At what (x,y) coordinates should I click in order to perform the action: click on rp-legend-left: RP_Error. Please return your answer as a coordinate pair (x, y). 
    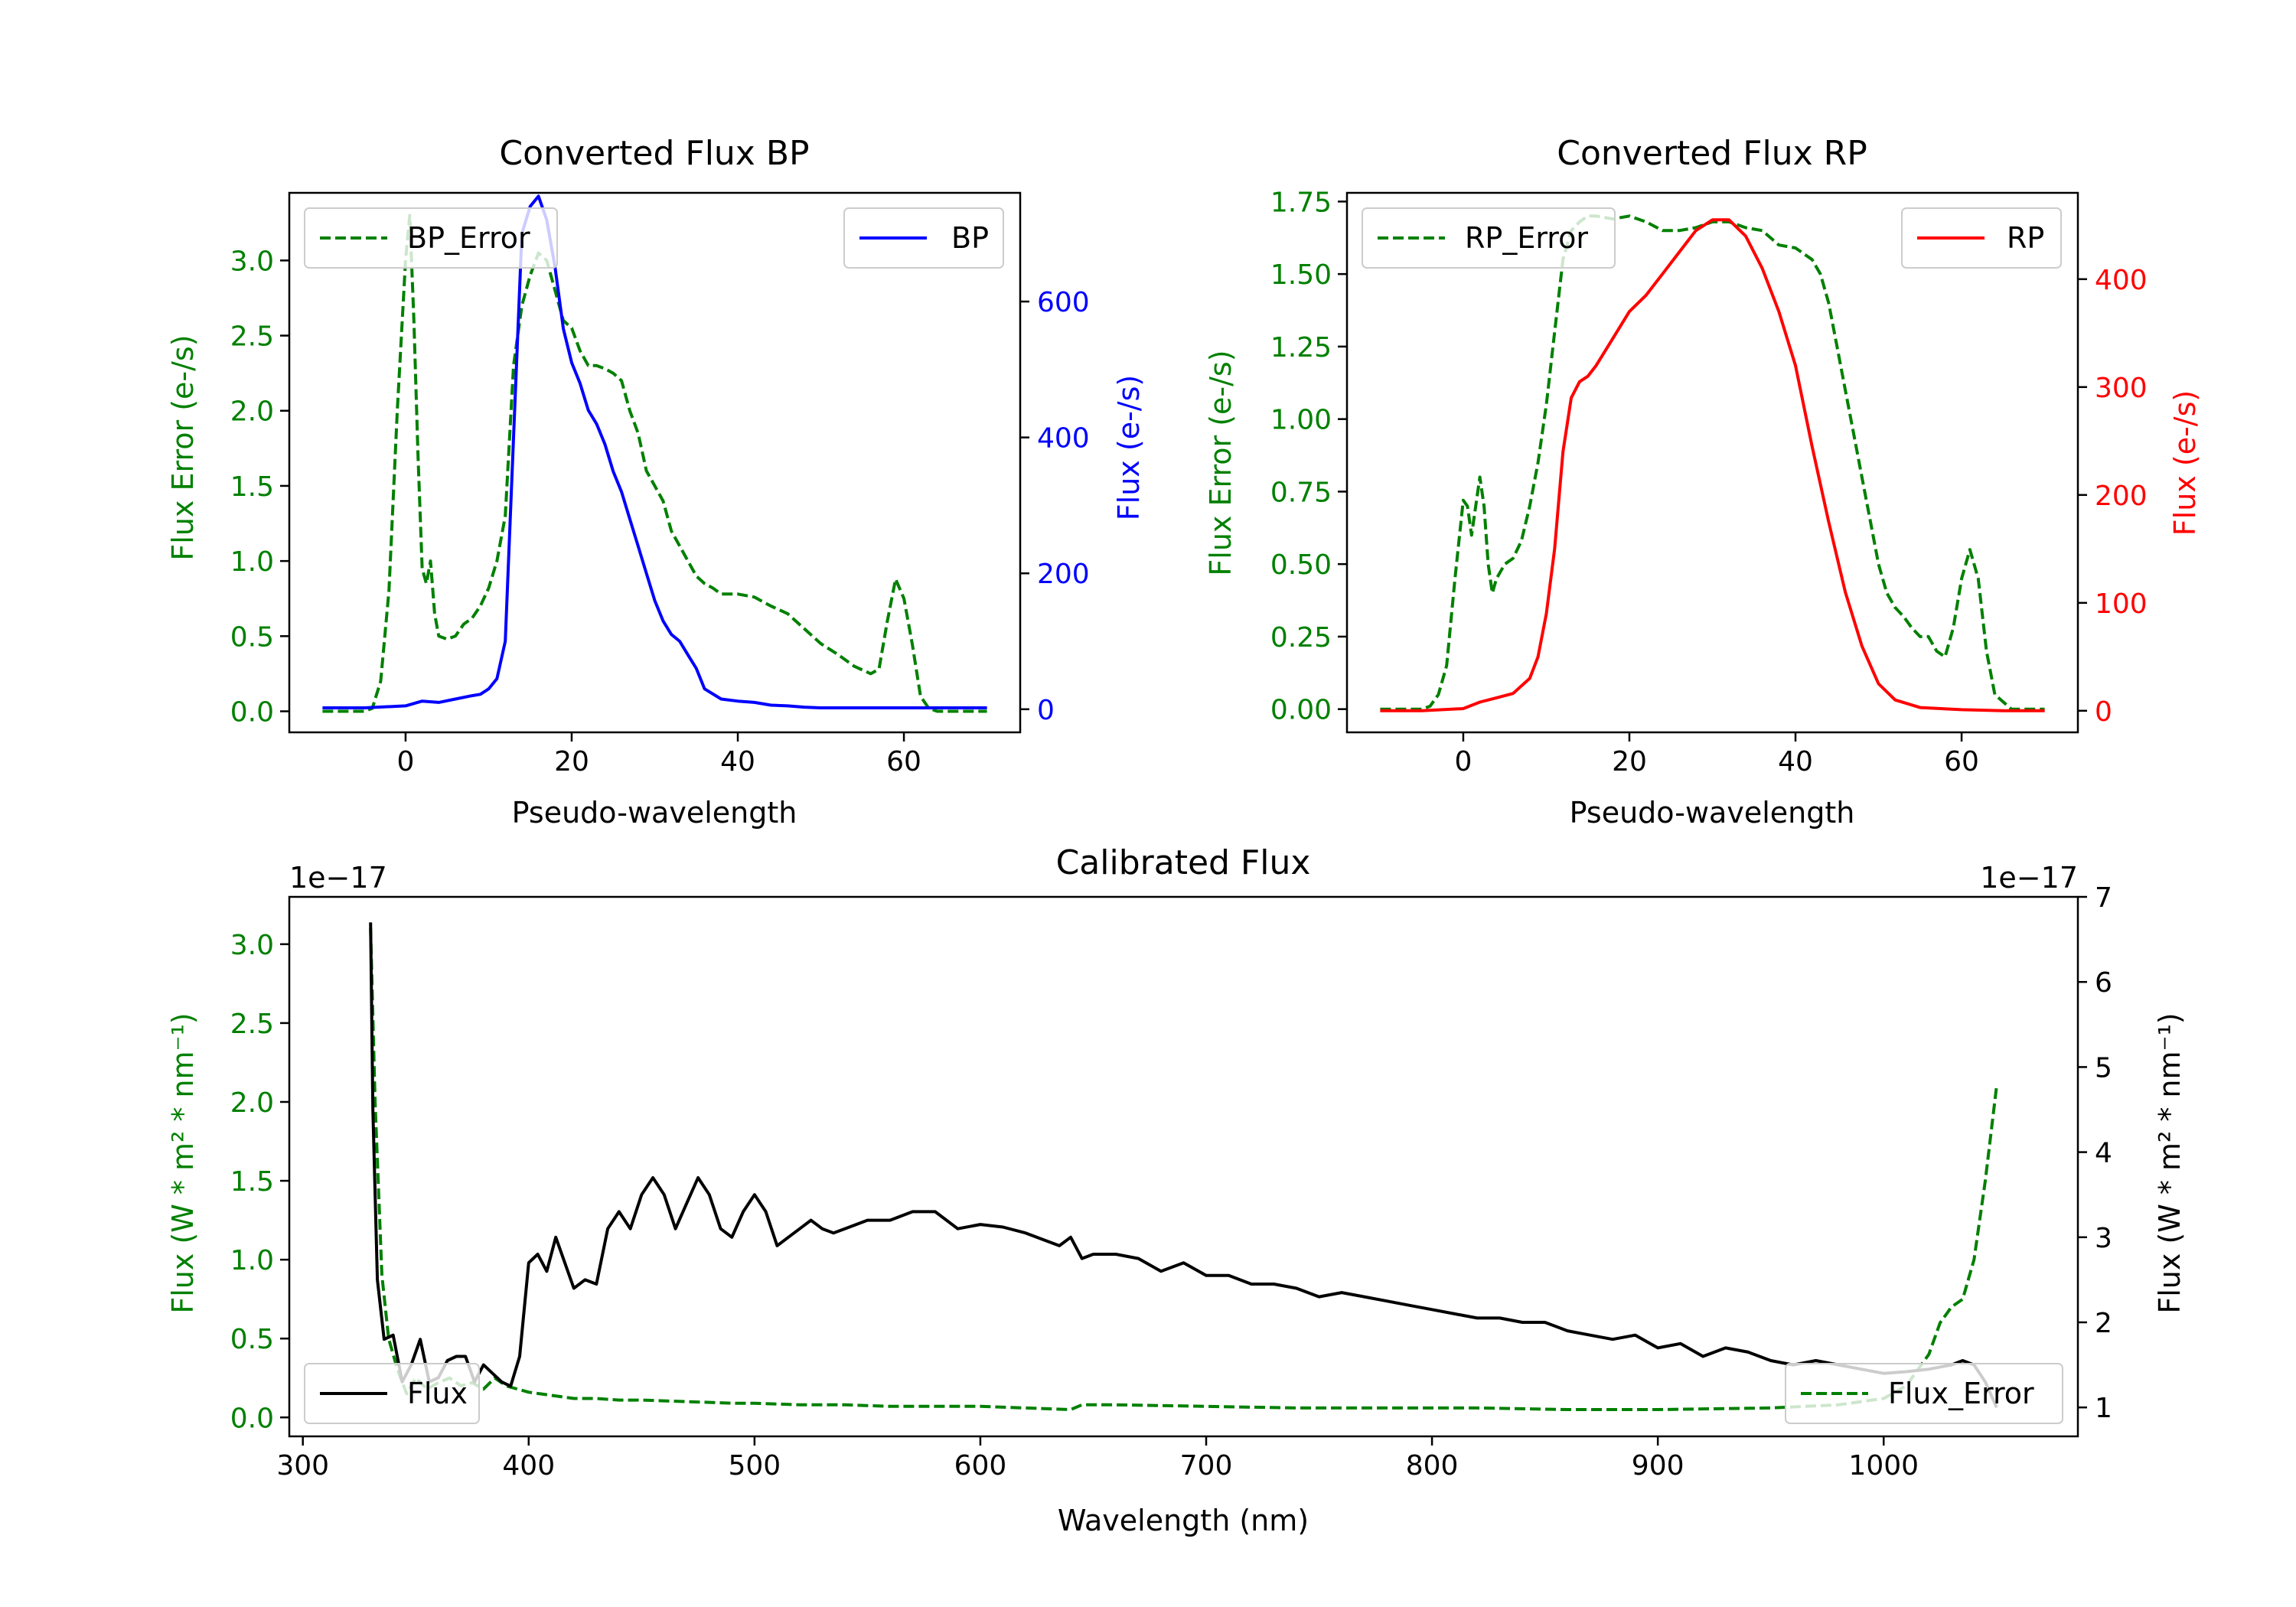
    Looking at the image, I should click on (1489, 238).